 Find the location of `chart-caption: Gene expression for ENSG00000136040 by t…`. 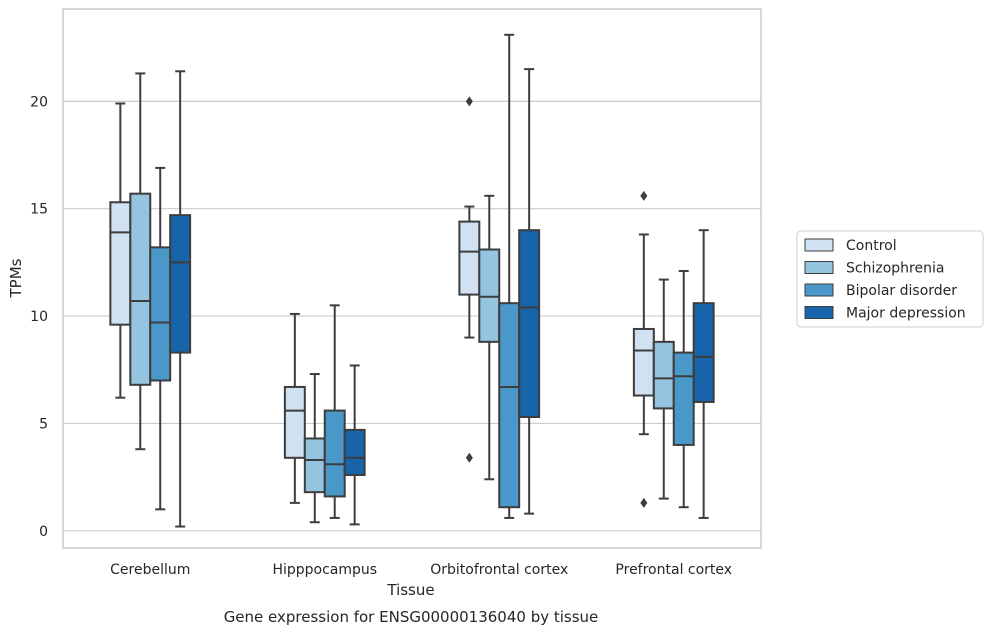

chart-caption: Gene expression for ENSG00000136040 by t… is located at coordinates (411, 617).